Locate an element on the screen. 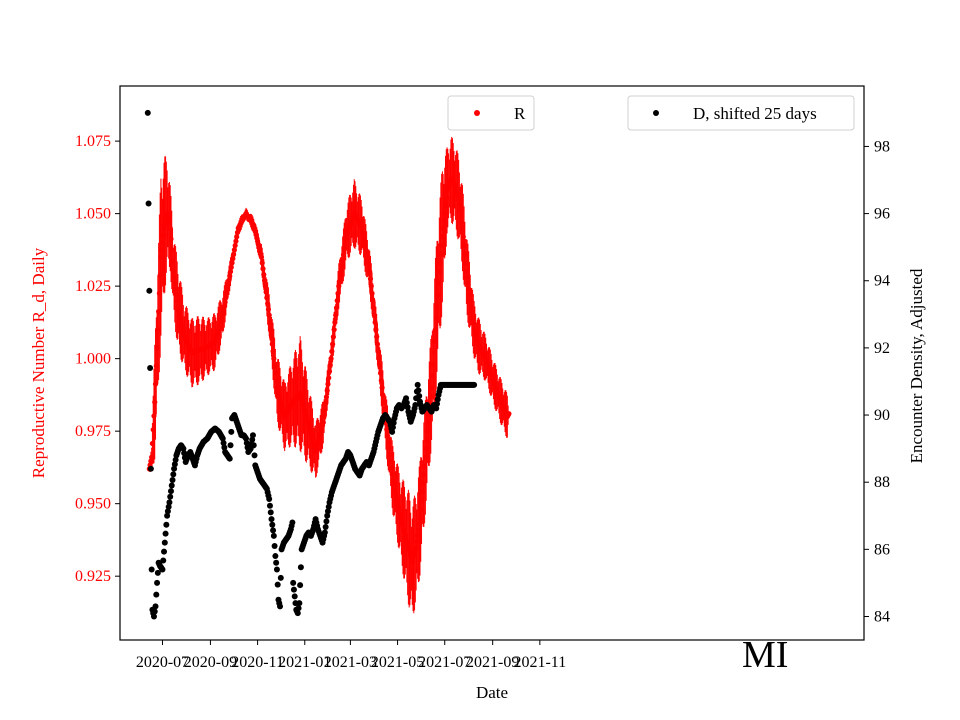  y-right-tick-label: 96 is located at coordinates (882, 214).